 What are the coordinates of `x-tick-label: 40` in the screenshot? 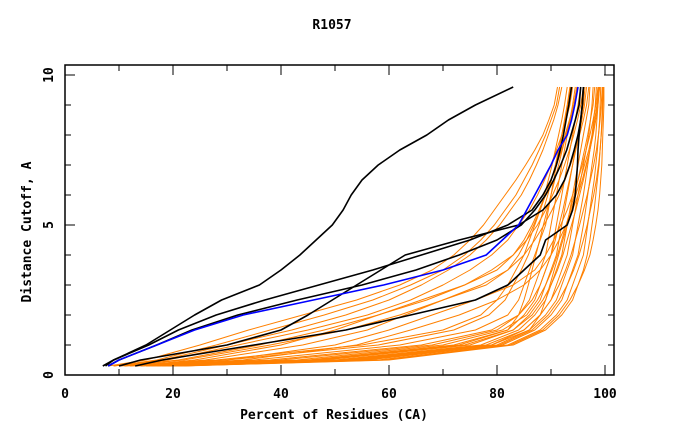 It's located at (281, 394).